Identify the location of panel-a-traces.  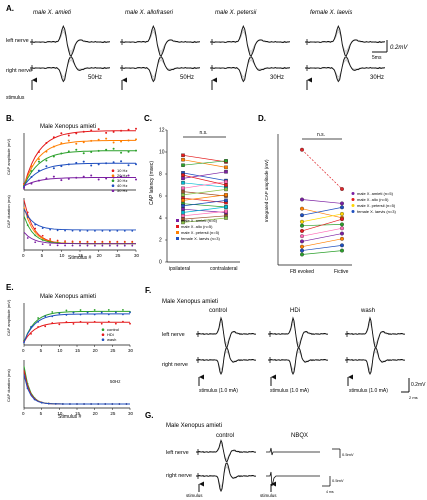
(207, 57).